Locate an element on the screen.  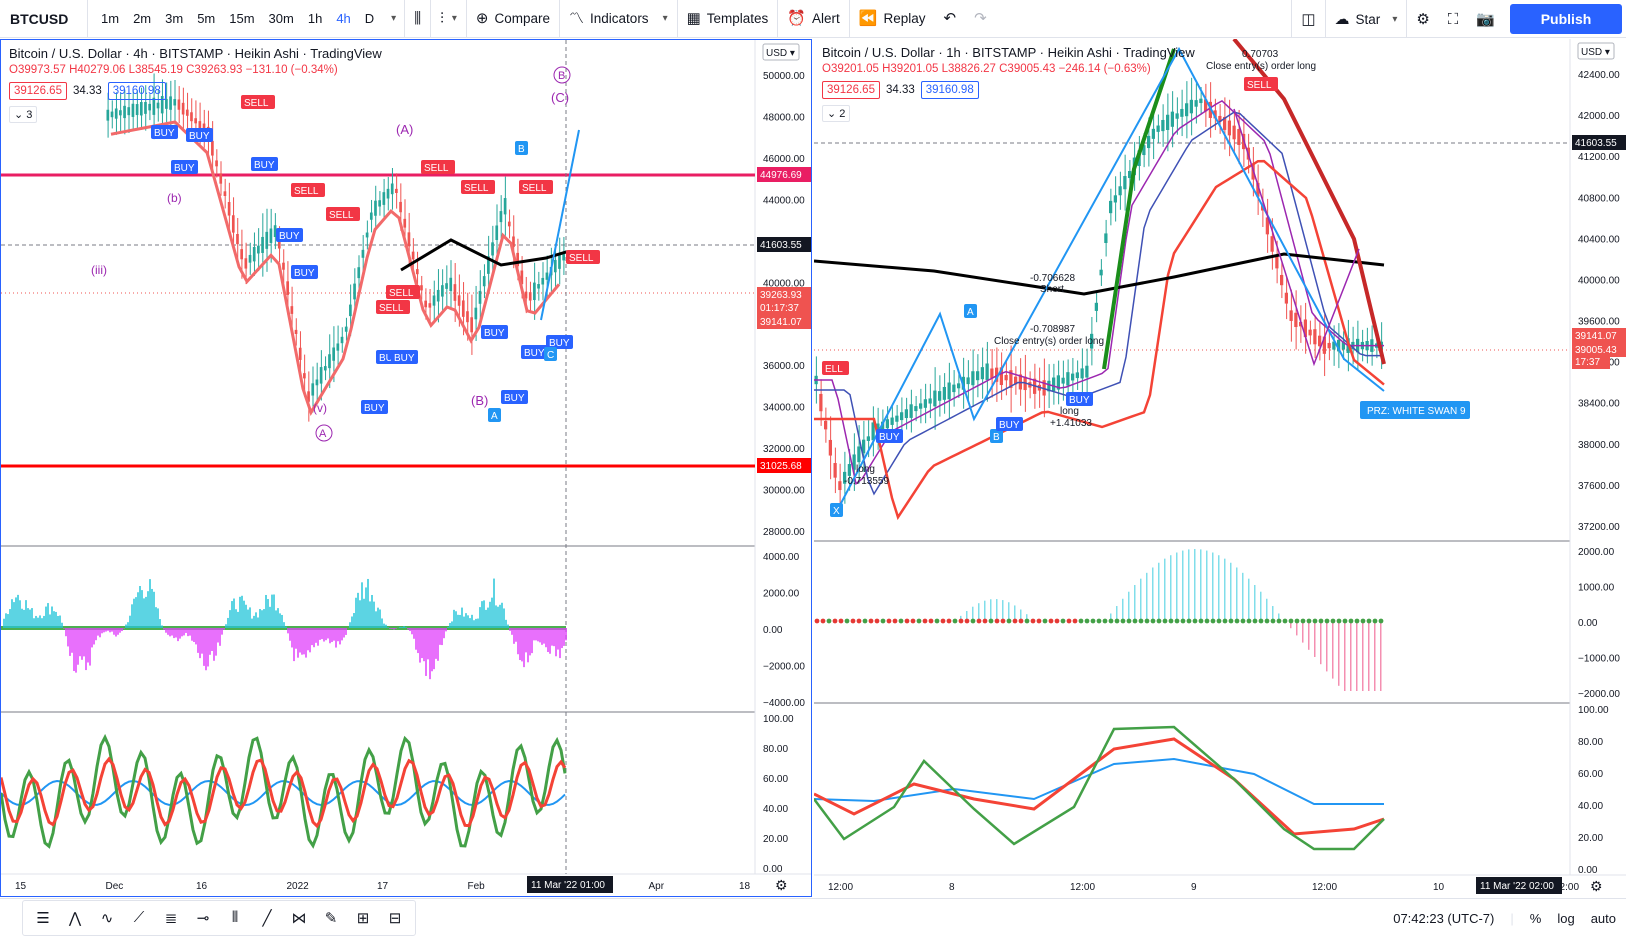
fib-icon: ≣ is located at coordinates (171, 918).